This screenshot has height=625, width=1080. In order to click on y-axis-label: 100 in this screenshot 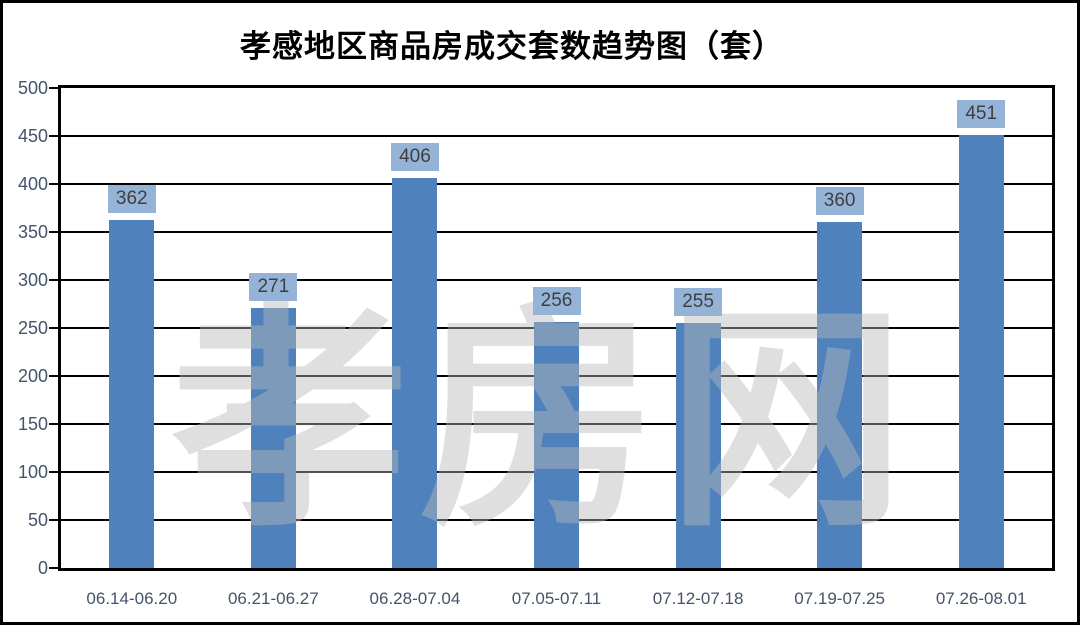, I will do `click(32, 472)`.